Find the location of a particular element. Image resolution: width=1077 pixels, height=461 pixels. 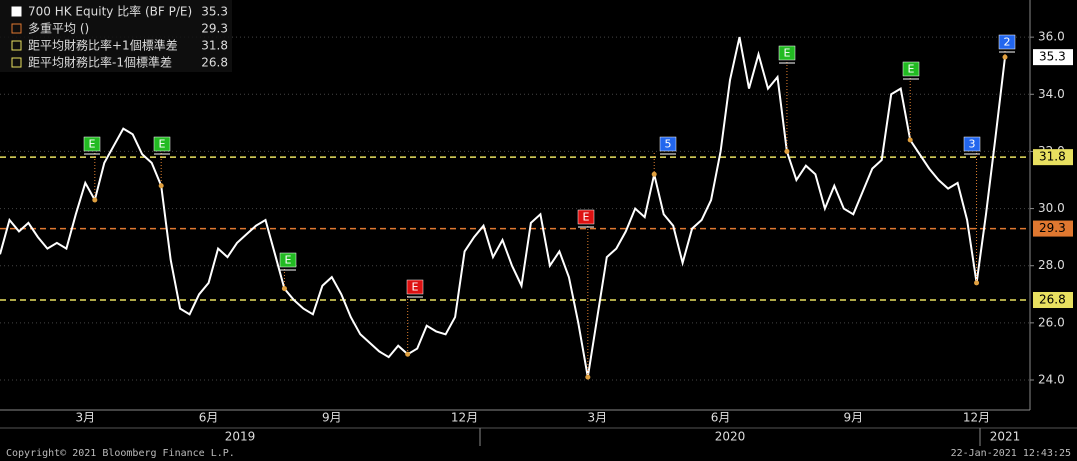

y-tick-label: 28.0 is located at coordinates (1051, 265).